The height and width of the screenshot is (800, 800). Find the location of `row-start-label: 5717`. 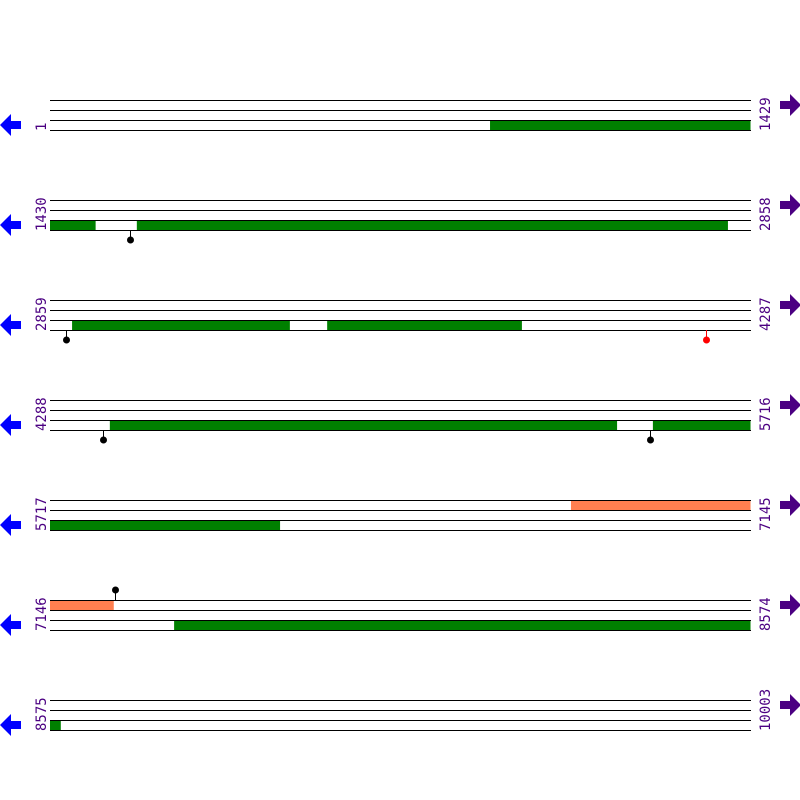

row-start-label: 5717 is located at coordinates (42, 514).